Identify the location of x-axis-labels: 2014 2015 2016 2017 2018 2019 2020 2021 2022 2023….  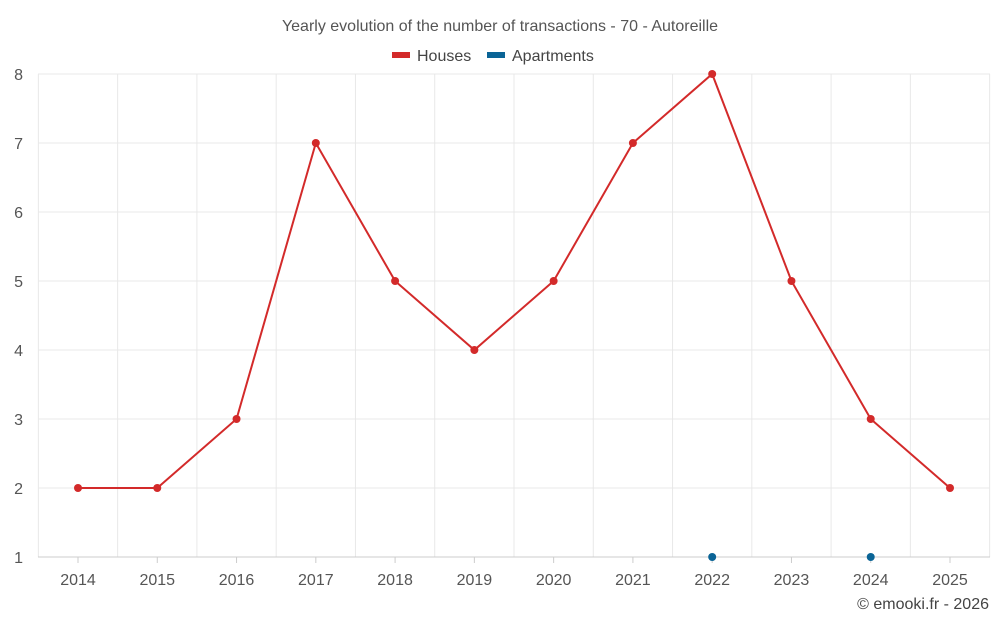
(514, 573).